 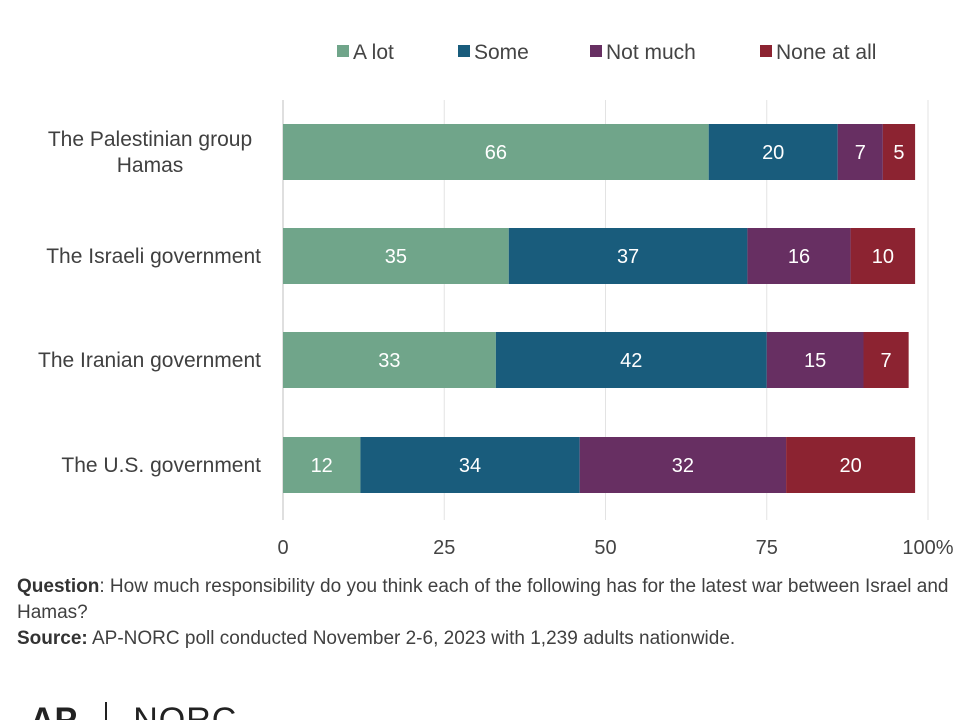 What do you see at coordinates (373, 52) in the screenshot?
I see `legend-label: A lot` at bounding box center [373, 52].